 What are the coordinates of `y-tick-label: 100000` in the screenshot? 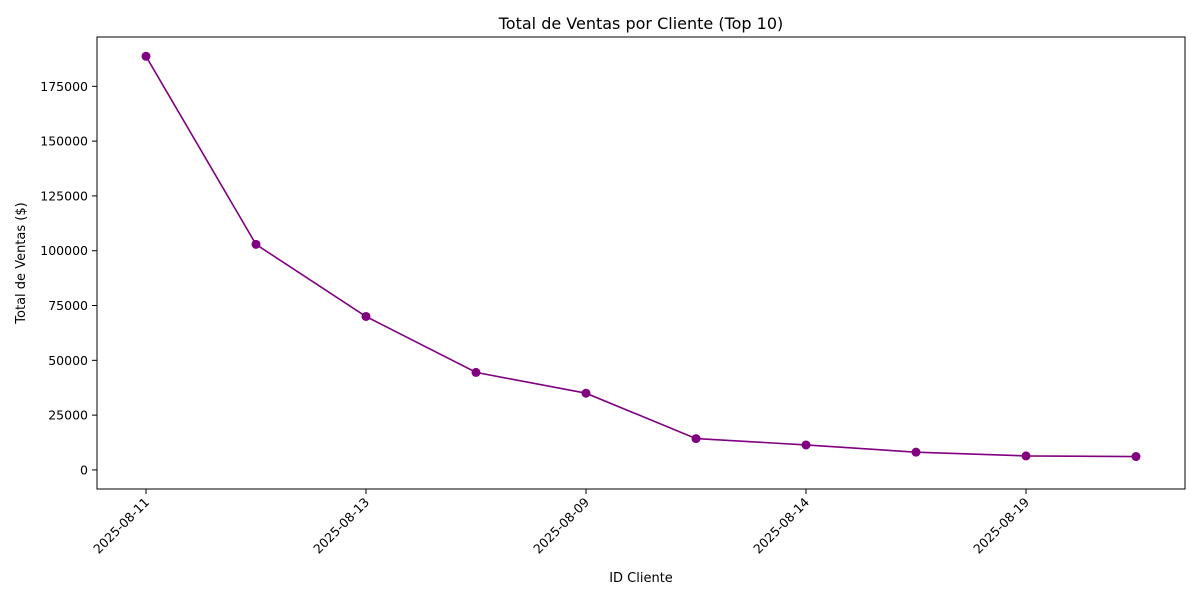 It's located at (64, 250).